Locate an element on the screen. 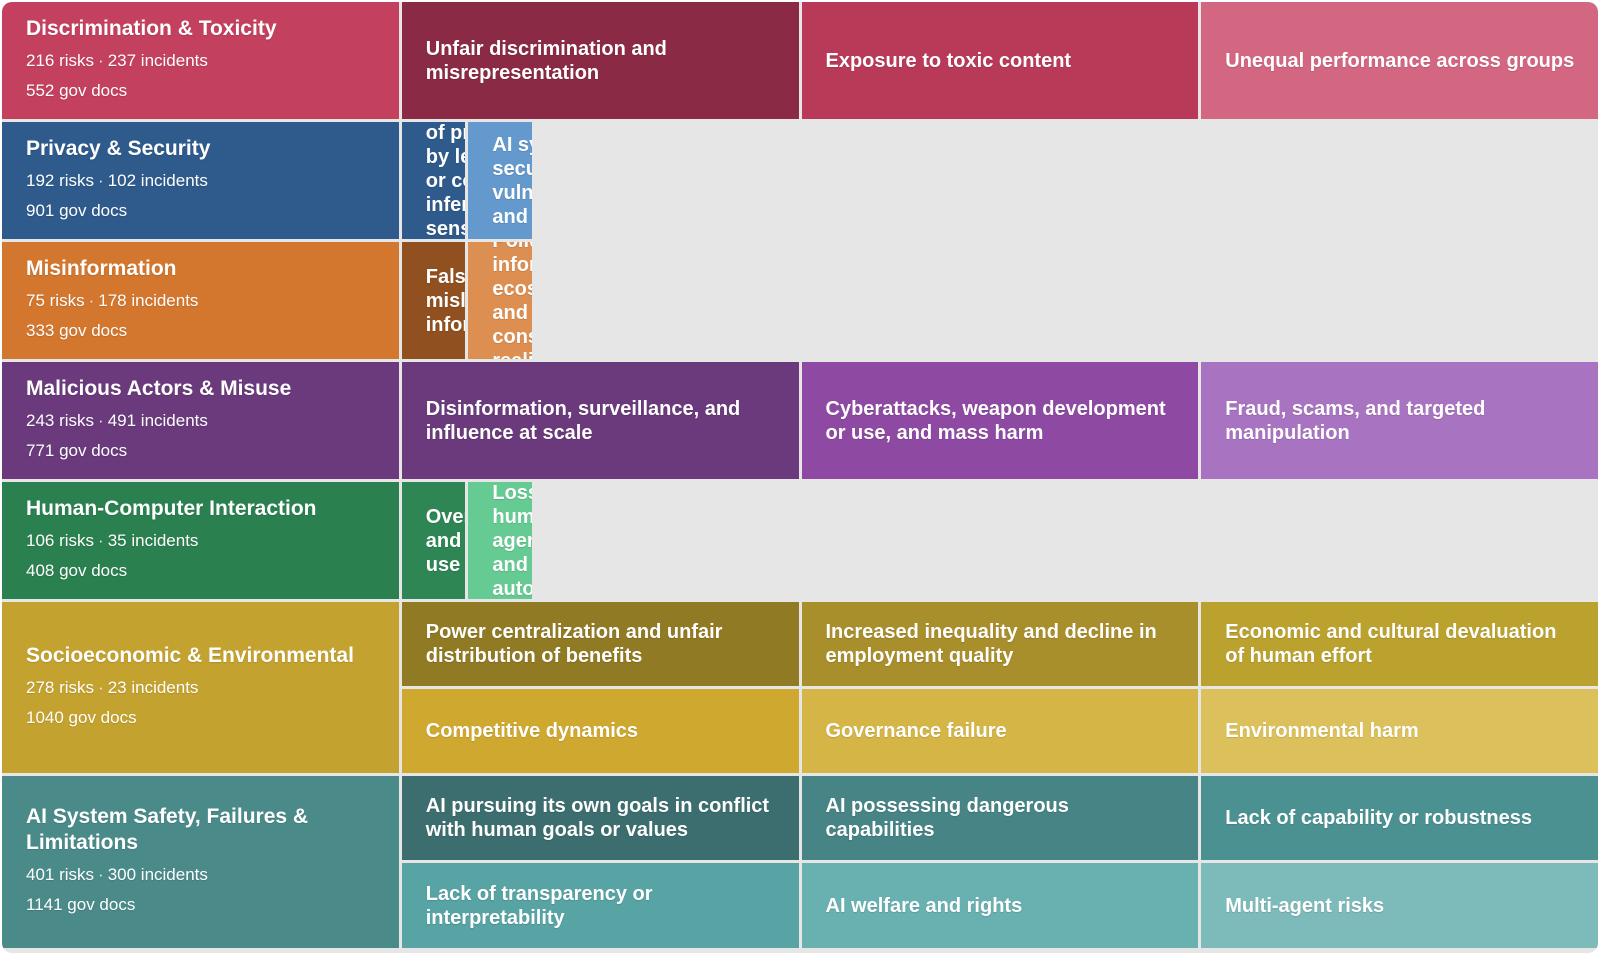  incident-count: 23 incidents is located at coordinates (153, 687).